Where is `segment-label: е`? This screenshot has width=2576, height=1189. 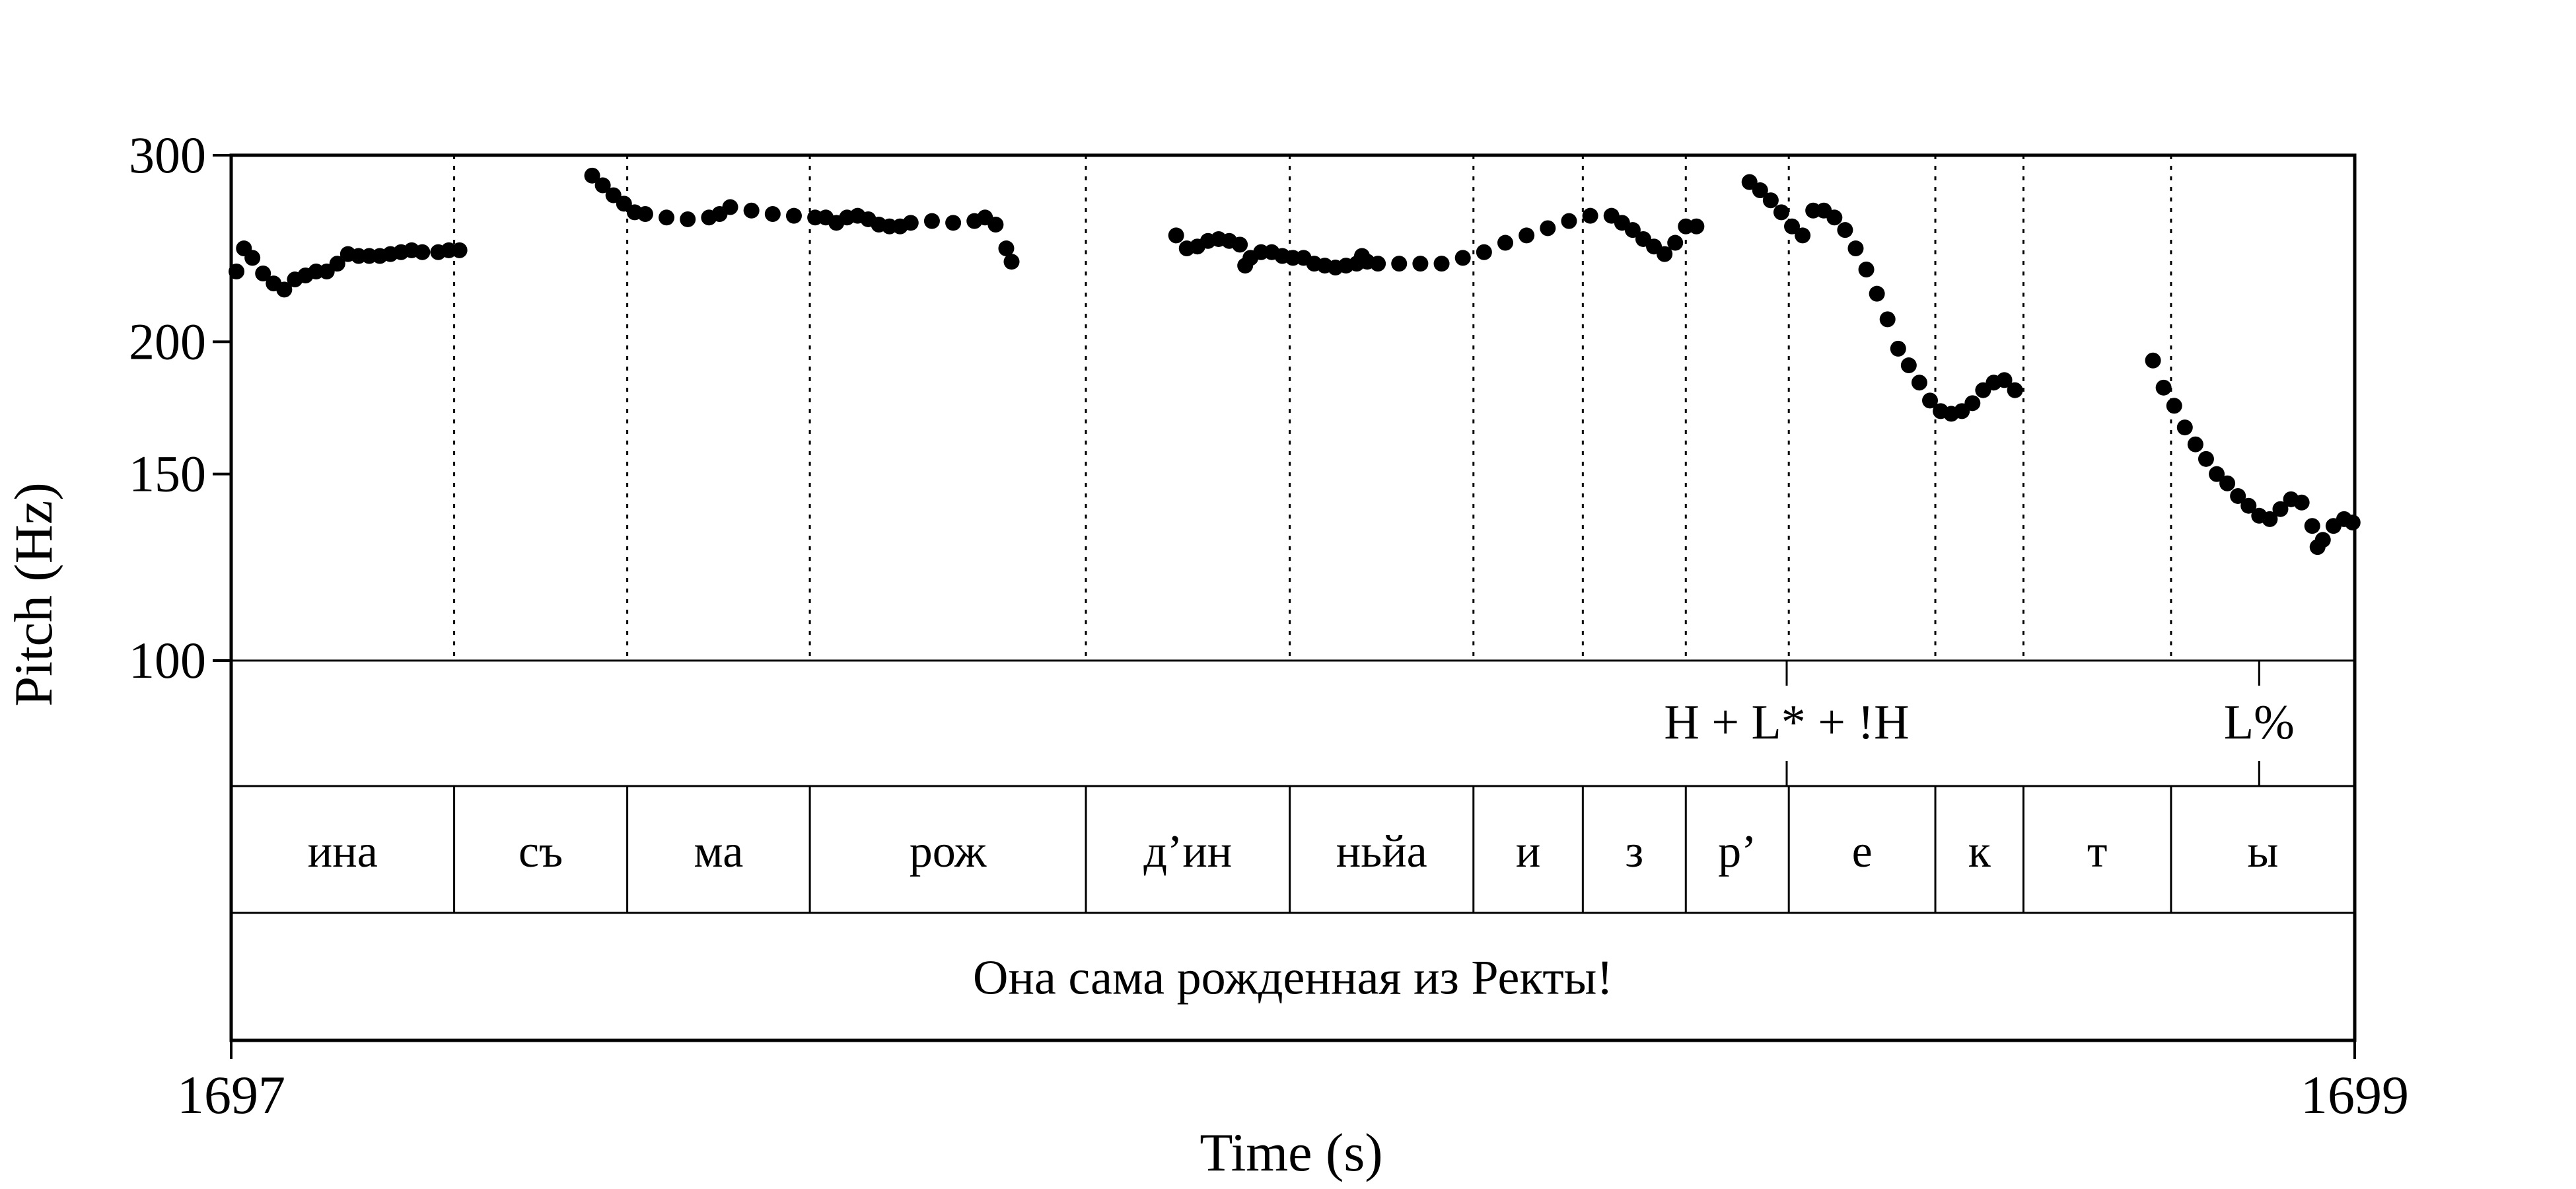
segment-label: е is located at coordinates (1862, 851).